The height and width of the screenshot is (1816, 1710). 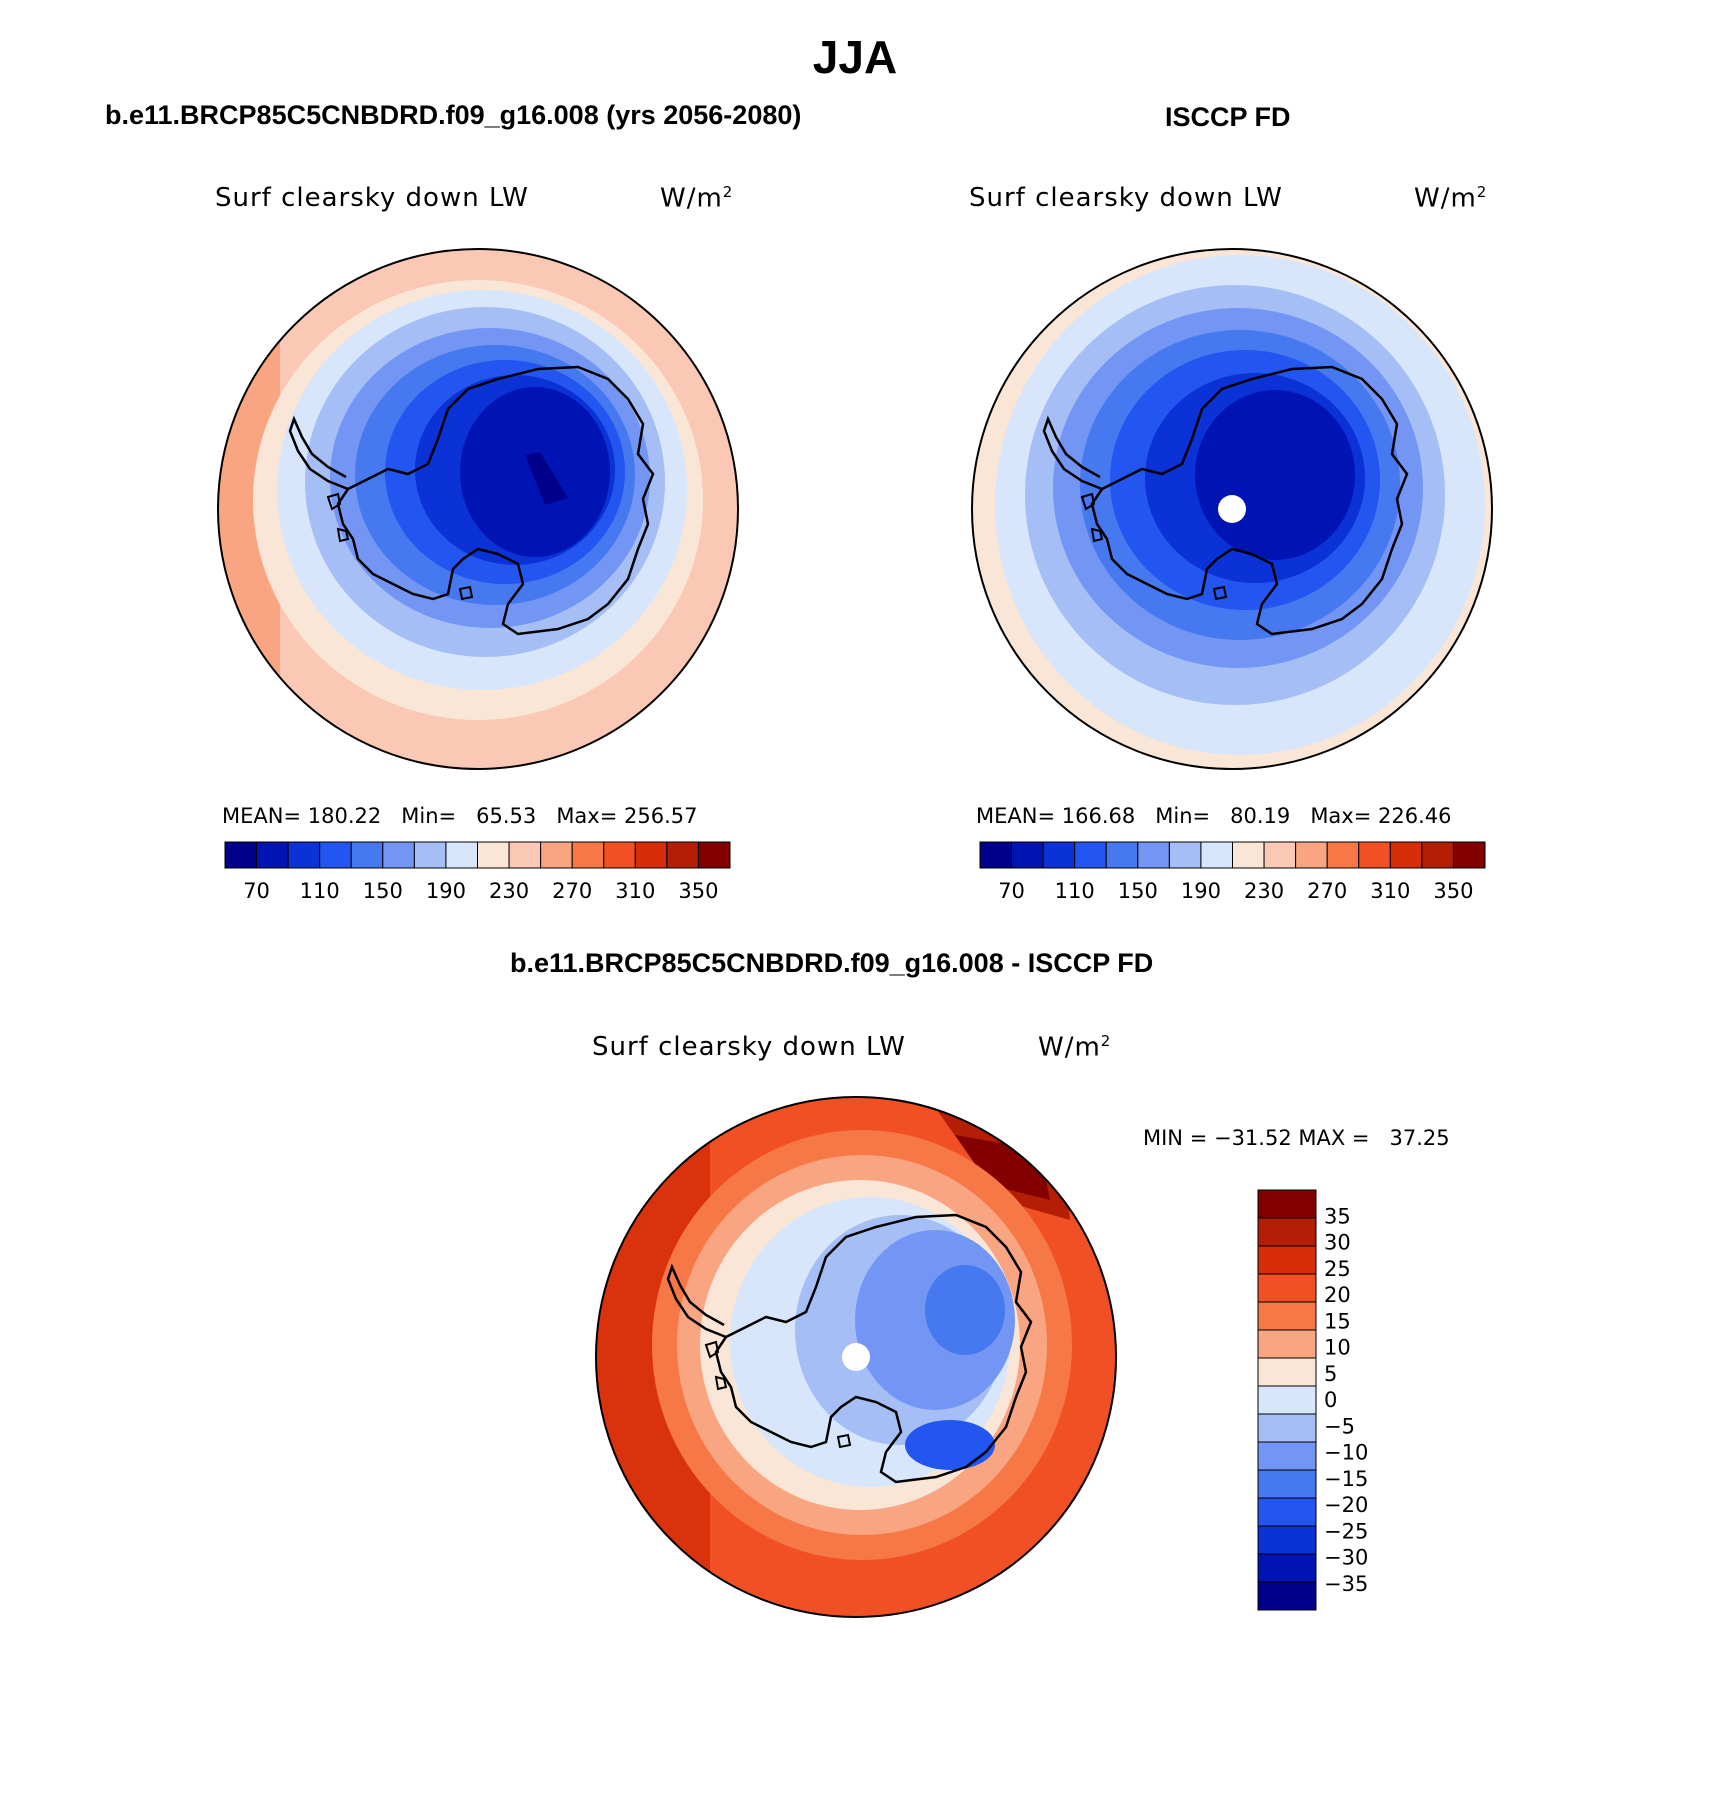 What do you see at coordinates (460, 816) in the screenshot?
I see `stats-model: MEAN= 180.22 Min= 65.53 Max= 256.57` at bounding box center [460, 816].